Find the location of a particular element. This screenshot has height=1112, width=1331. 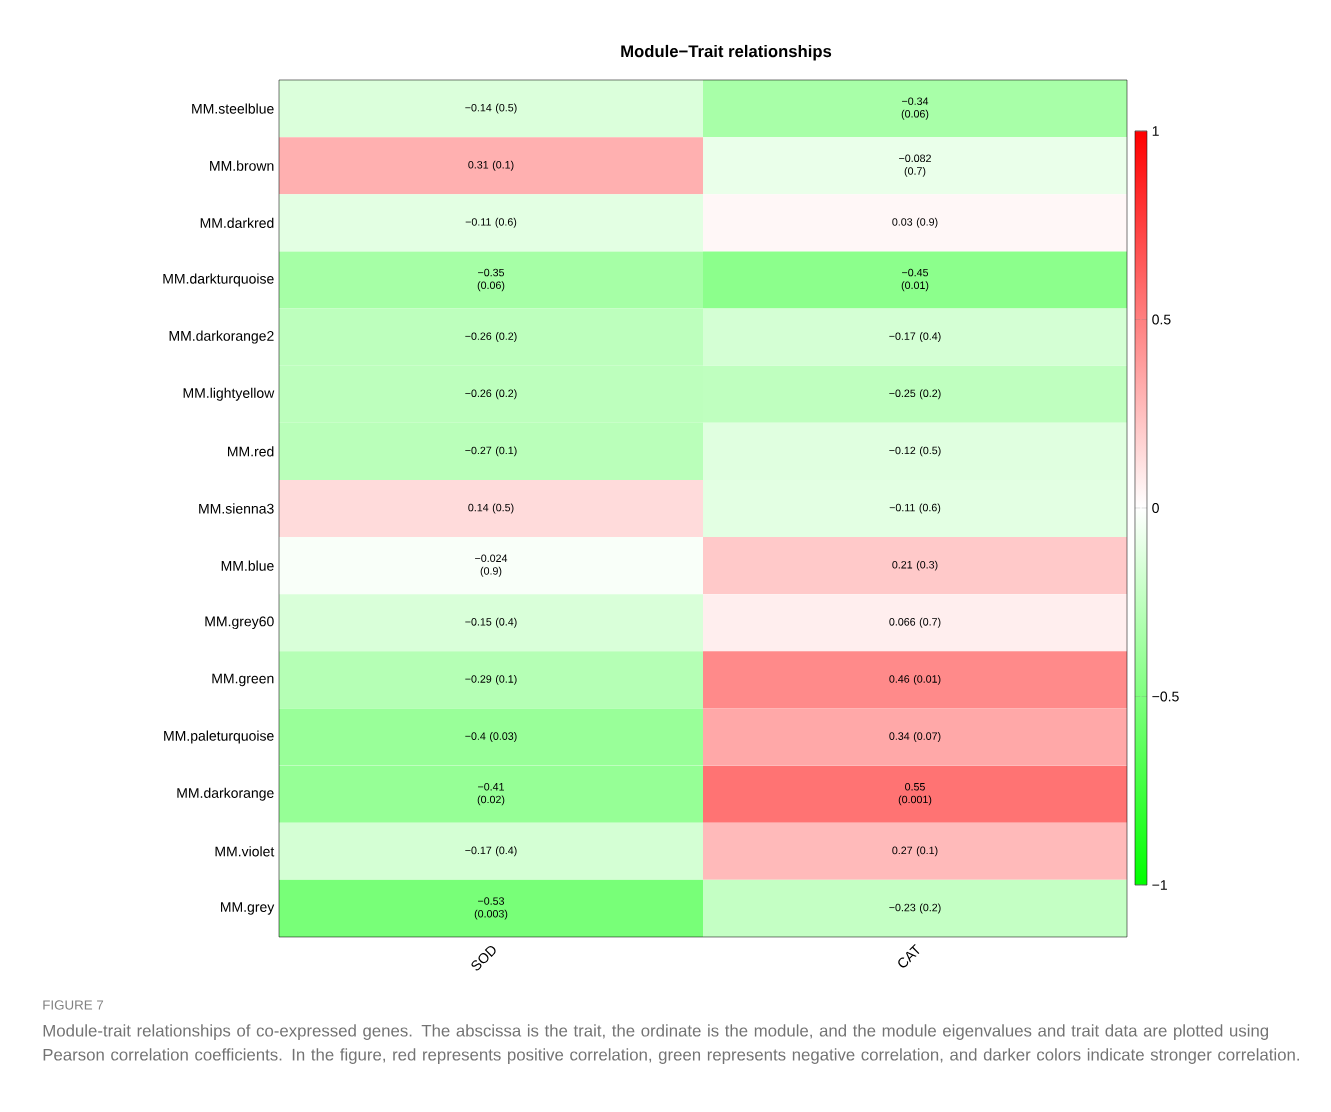

data-label: −0.27 (0.1) is located at coordinates (491, 451).